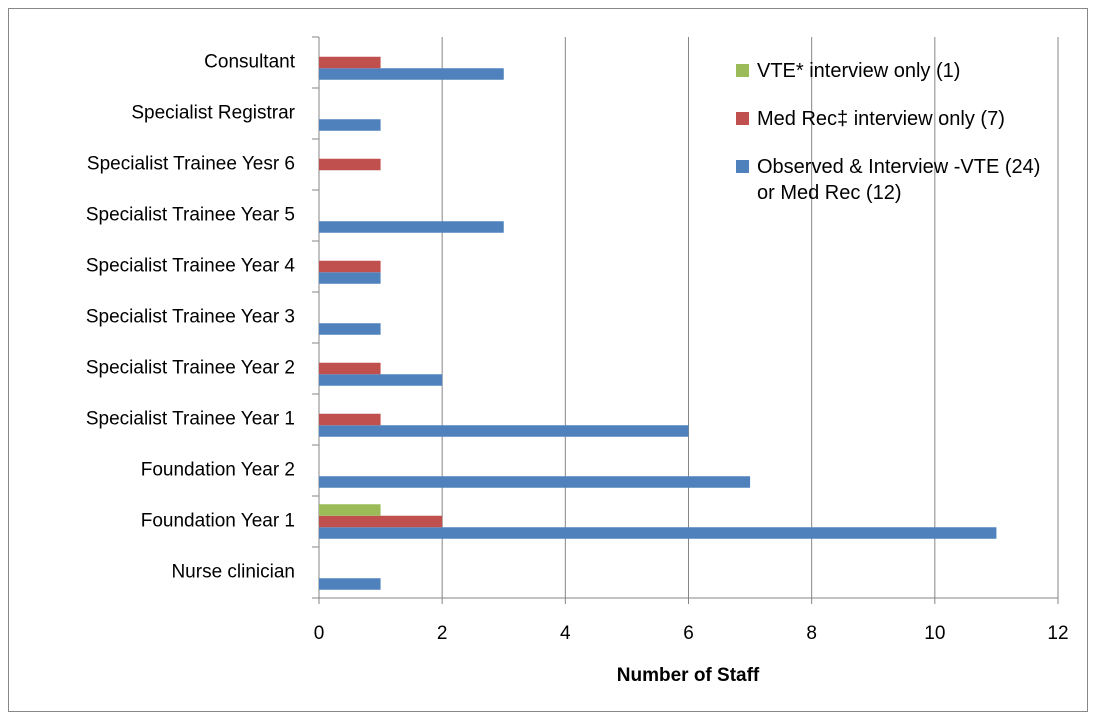 This screenshot has width=1096, height=720. What do you see at coordinates (190, 419) in the screenshot?
I see `y-tick-label: Specialist Trainee Year 1` at bounding box center [190, 419].